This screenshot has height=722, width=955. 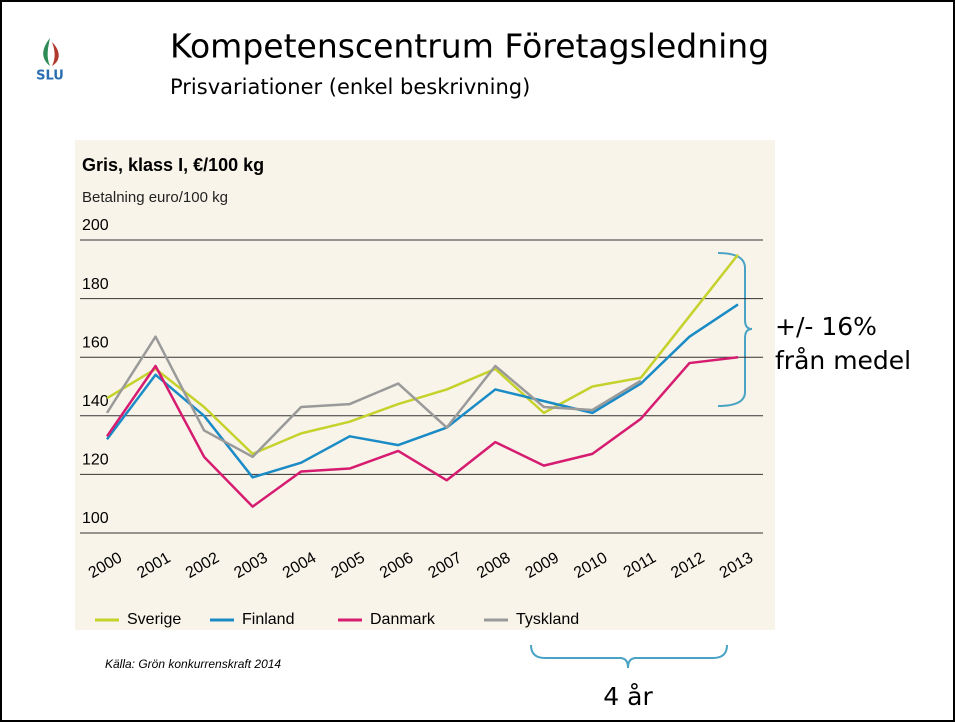 What do you see at coordinates (629, 656) in the screenshot?
I see `period-bracket` at bounding box center [629, 656].